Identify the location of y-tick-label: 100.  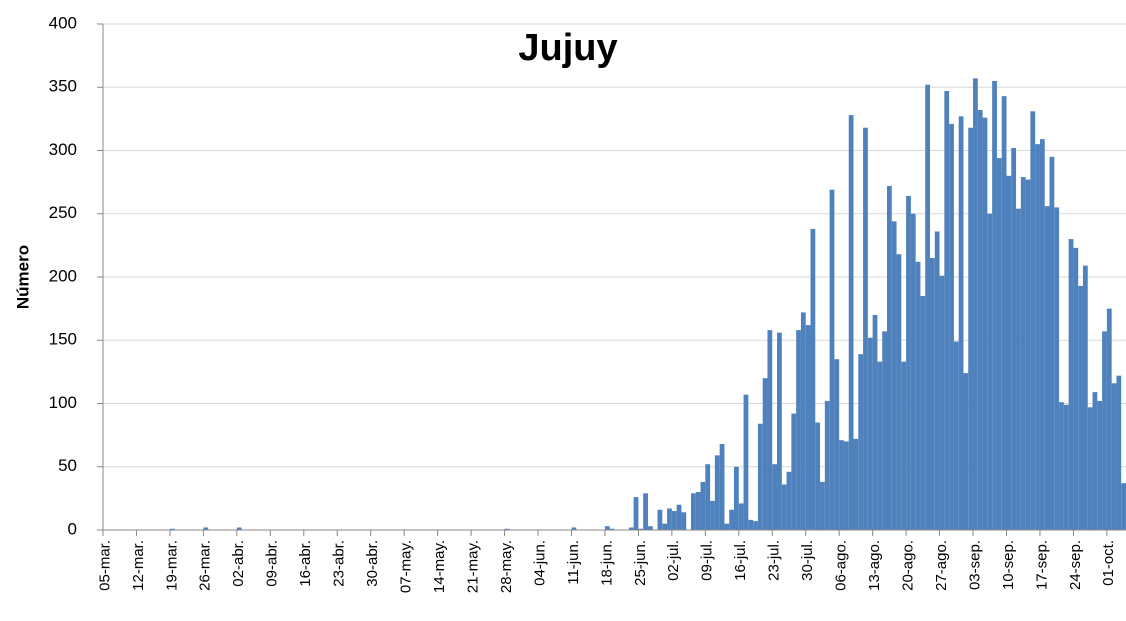
(63, 402).